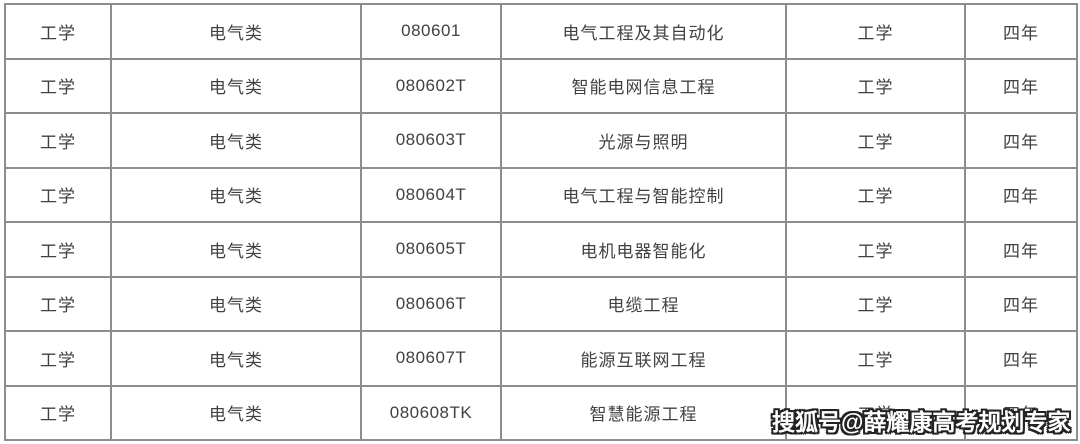 The image size is (1080, 444). Describe the element at coordinates (431, 85) in the screenshot. I see `cell-major-code: 080602T` at that location.